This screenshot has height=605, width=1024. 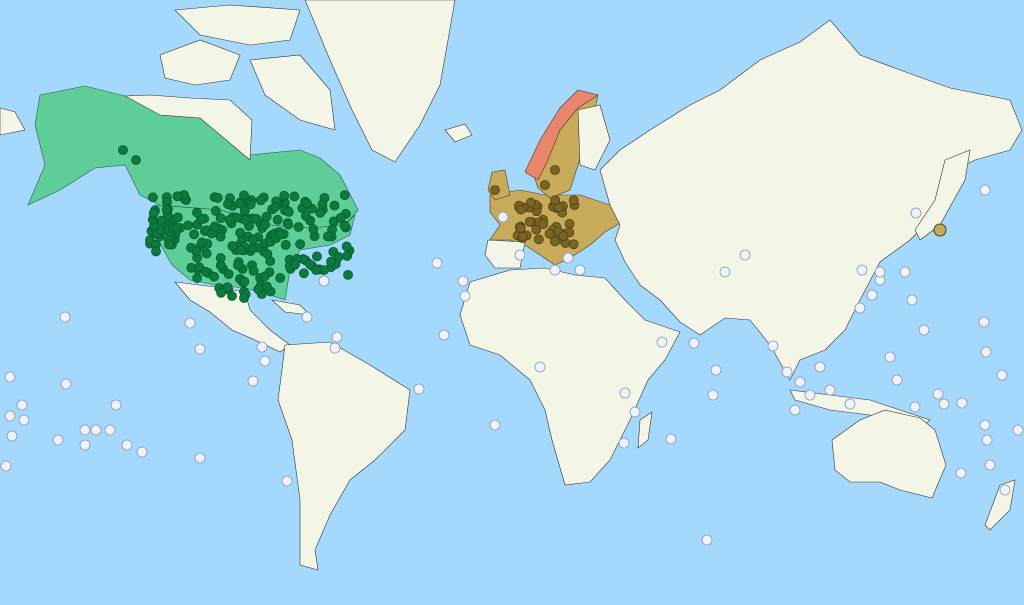 What do you see at coordinates (645, 430) in the screenshot?
I see `madagascar` at bounding box center [645, 430].